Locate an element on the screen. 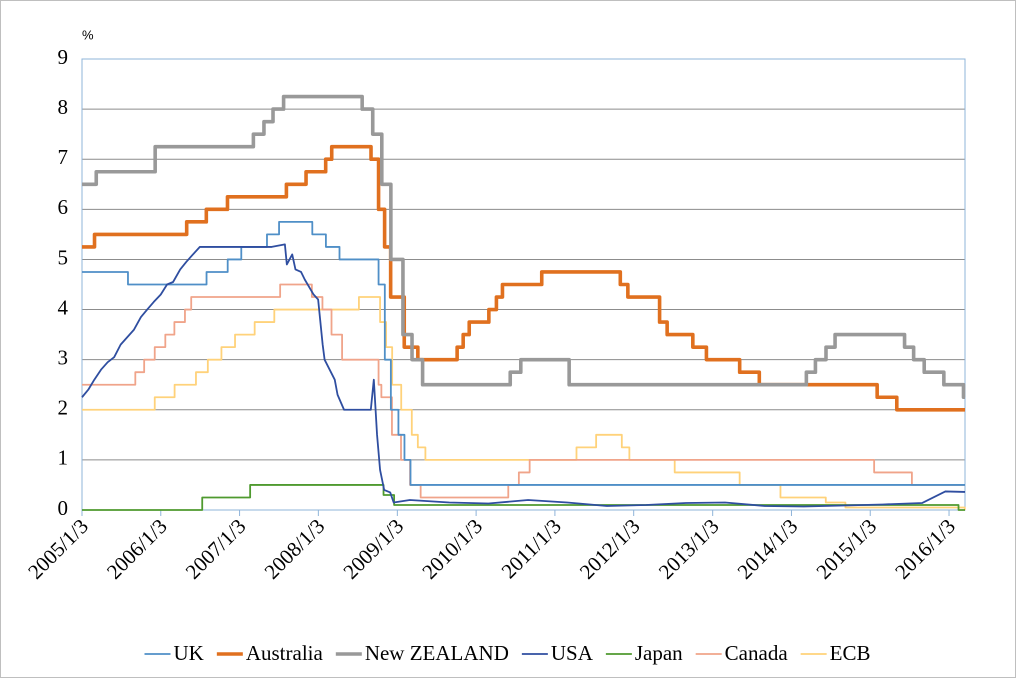 This screenshot has height=678, width=1016. y-tick-label: 8 is located at coordinates (63, 107).